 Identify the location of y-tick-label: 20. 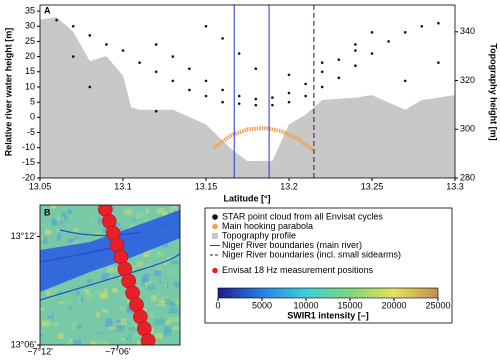
(30, 56).